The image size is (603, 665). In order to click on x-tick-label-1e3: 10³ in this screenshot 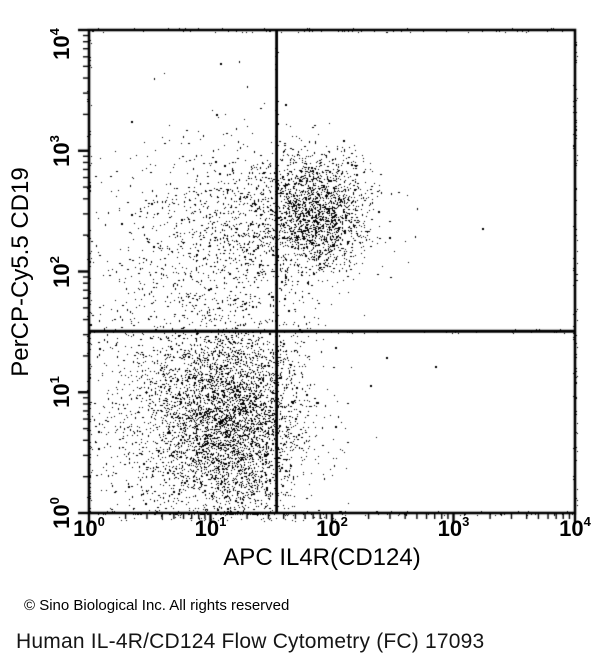, I will do `click(453, 527)`.